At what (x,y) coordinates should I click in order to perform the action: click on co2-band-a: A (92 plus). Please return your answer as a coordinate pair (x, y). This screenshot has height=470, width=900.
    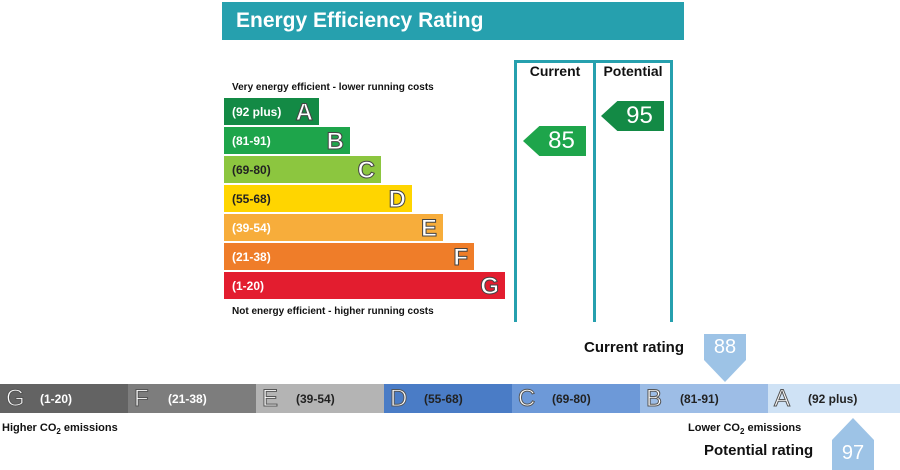
    Looking at the image, I should click on (834, 398).